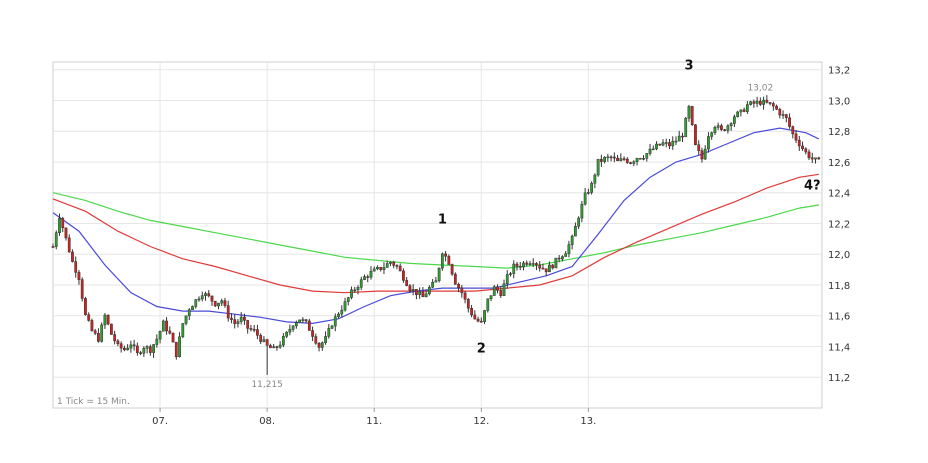 The height and width of the screenshot is (463, 928). I want to click on x-tick-label: 08., so click(267, 421).